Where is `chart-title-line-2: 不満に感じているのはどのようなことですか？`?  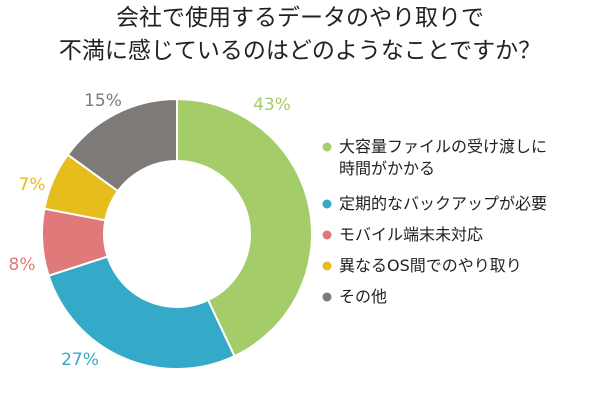
chart-title-line-2: 不満に感じているのはどのようなことですか？ is located at coordinates (300, 51).